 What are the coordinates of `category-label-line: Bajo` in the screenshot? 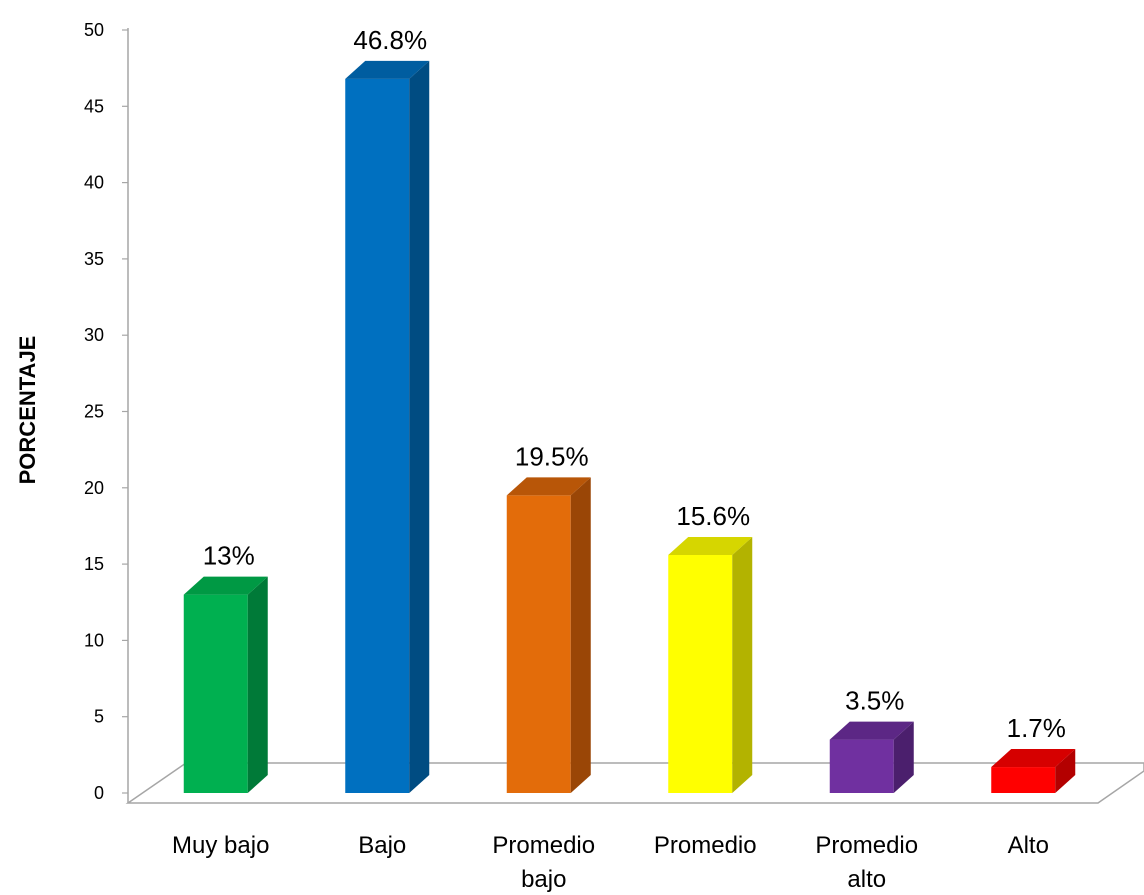 It's located at (382, 845).